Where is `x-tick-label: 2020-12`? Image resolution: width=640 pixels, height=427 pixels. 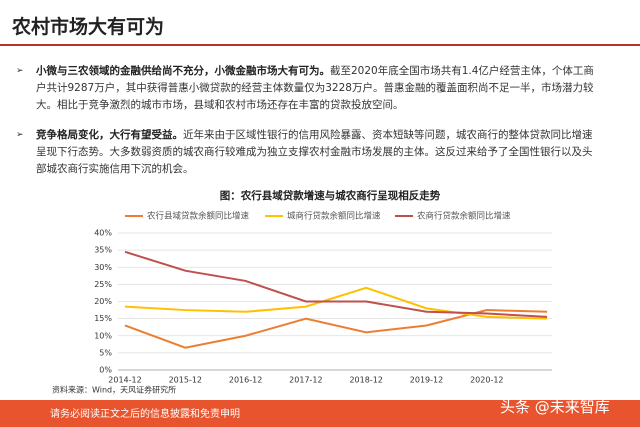
x-tick-label: 2020-12 is located at coordinates (486, 380).